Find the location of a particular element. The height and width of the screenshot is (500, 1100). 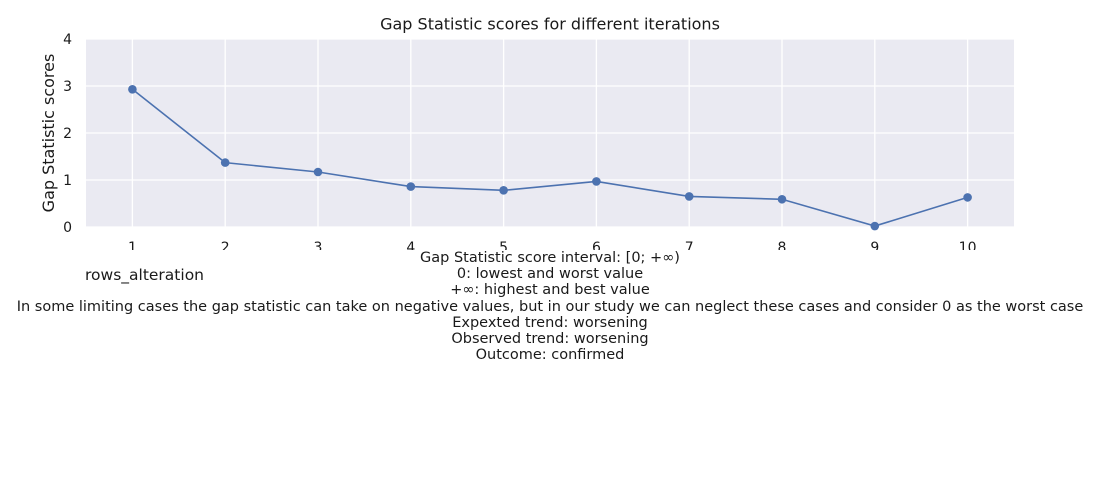

caption-line-expected: Expexted trend: worsening is located at coordinates (550, 322).